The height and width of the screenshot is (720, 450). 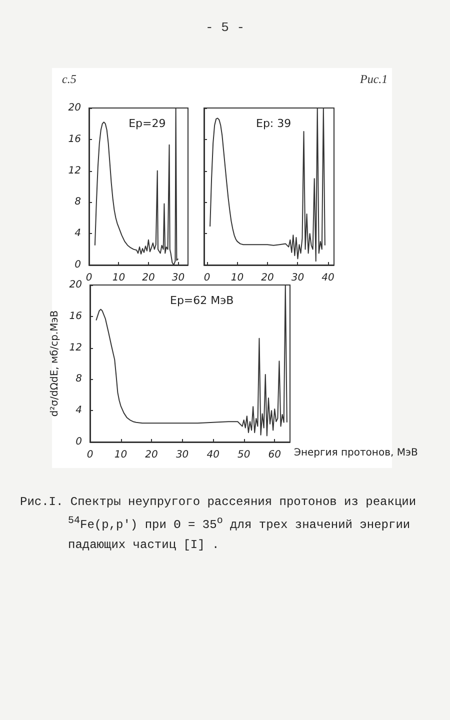 What do you see at coordinates (243, 455) in the screenshot?
I see `x-tick-label: 50` at bounding box center [243, 455].